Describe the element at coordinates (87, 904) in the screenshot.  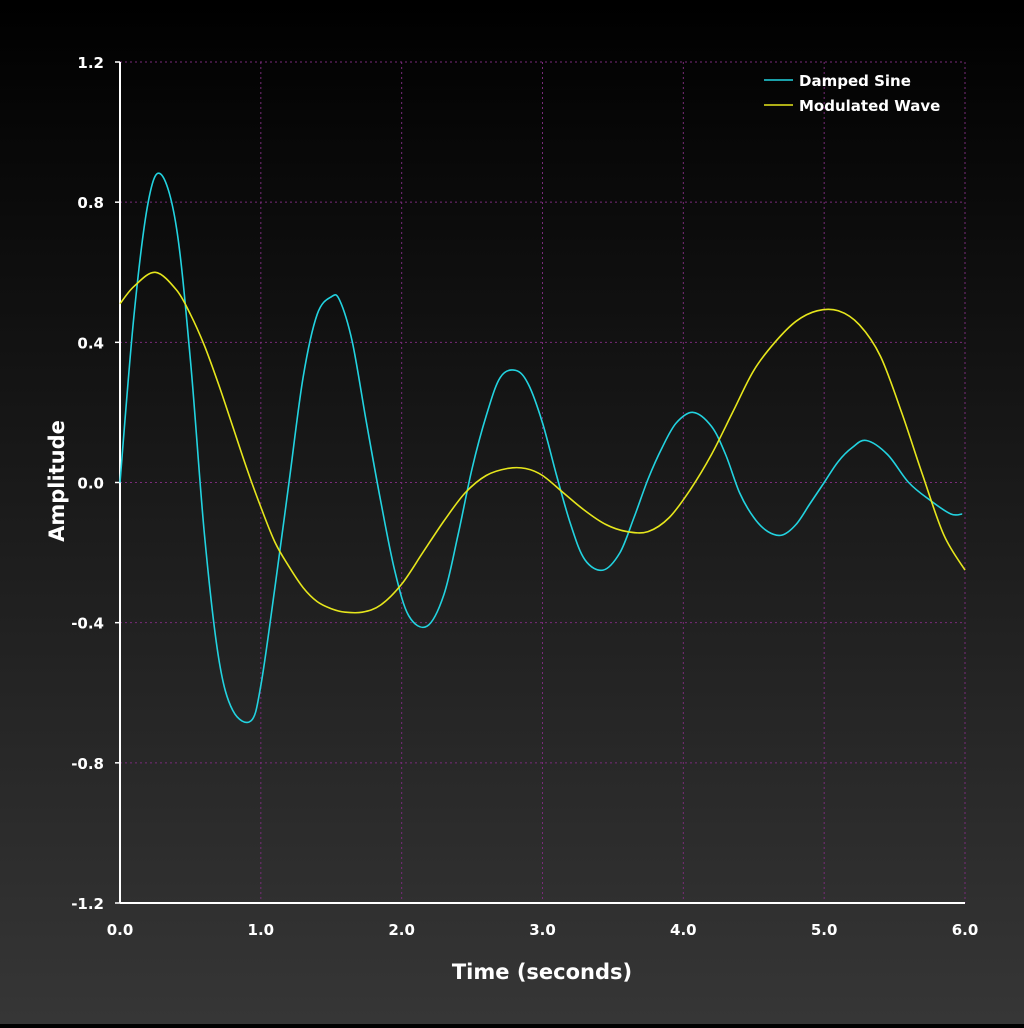
I see `y-tick-label: -1.2` at that location.